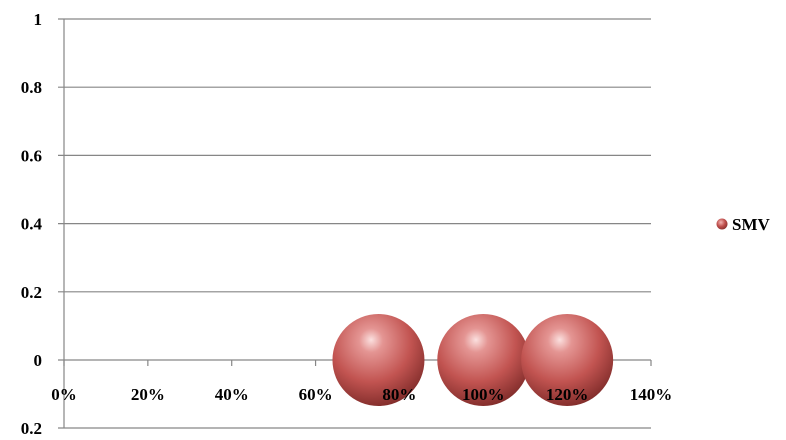  I want to click on legend-marker, so click(722, 224).